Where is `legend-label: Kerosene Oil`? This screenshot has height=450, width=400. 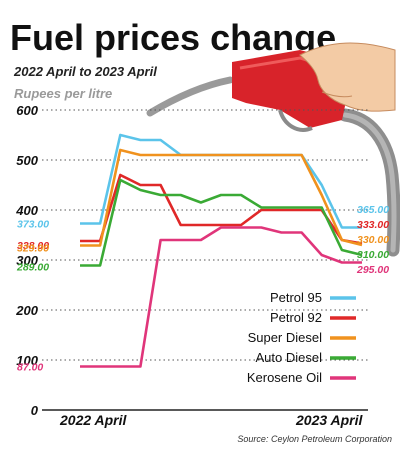 legend-label: Kerosene Oil is located at coordinates (284, 377).